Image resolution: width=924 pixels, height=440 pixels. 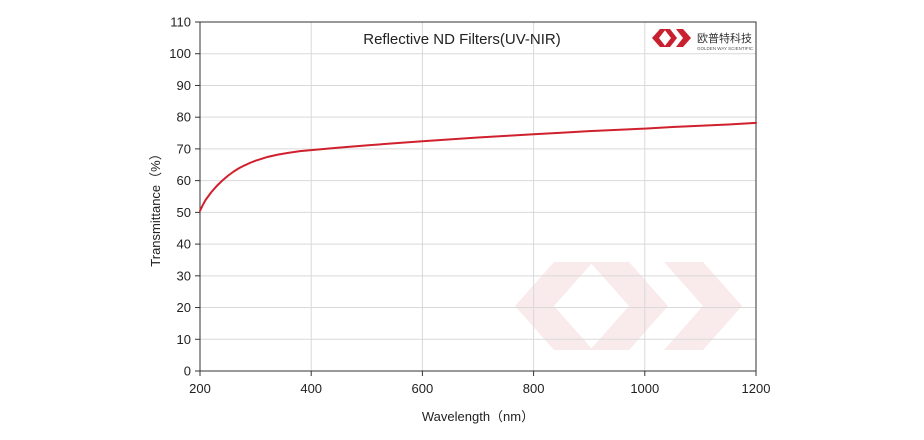 What do you see at coordinates (725, 48) in the screenshot?
I see `logo-name-en: GOLDEN WAY SCIENTIFIC` at bounding box center [725, 48].